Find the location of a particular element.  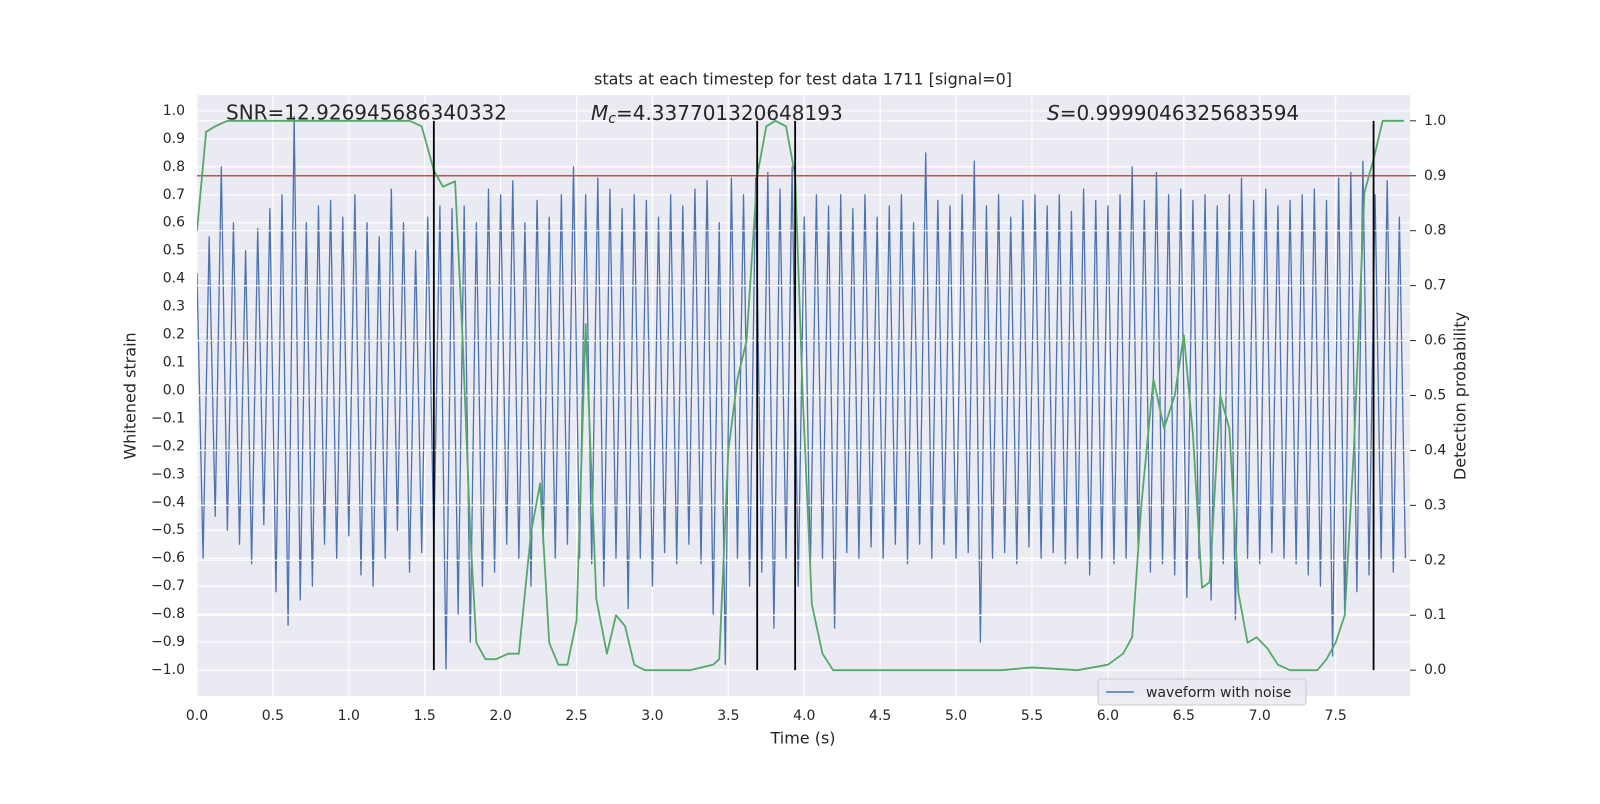

y-tick-label: 0.3 is located at coordinates (174, 307).